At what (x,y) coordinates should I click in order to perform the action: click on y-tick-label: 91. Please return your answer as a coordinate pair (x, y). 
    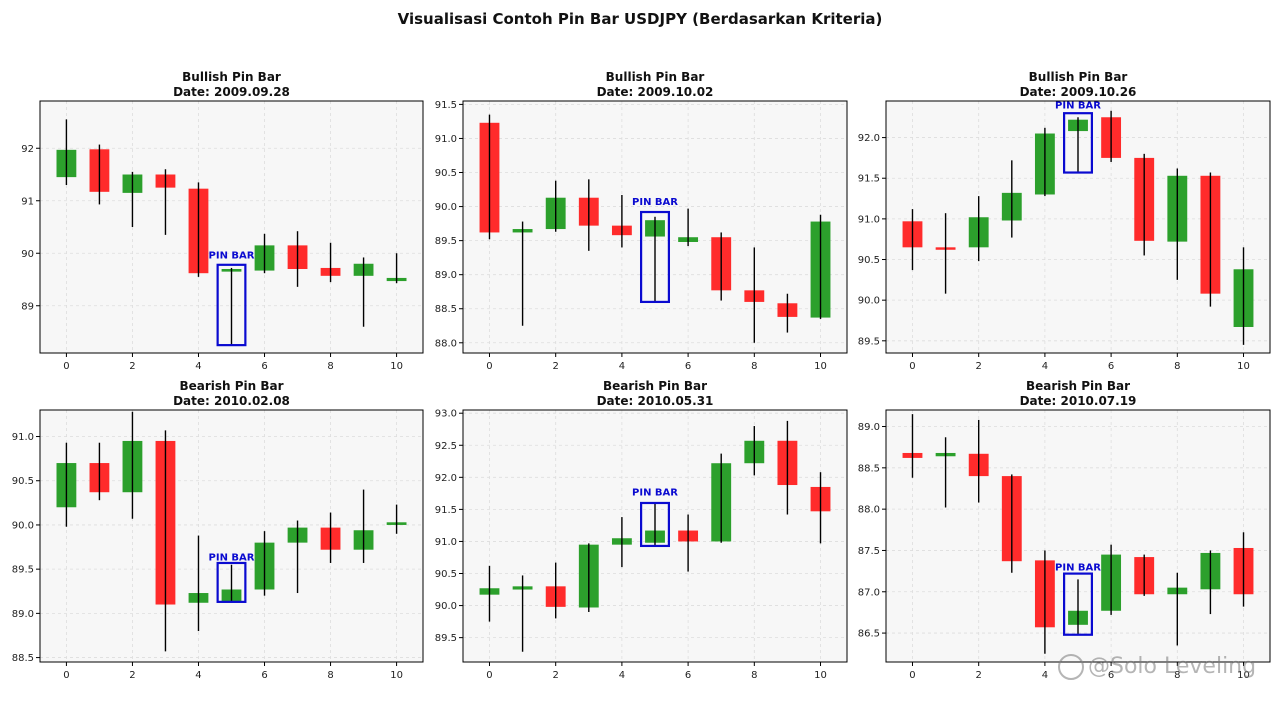
    Looking at the image, I should click on (27, 201).